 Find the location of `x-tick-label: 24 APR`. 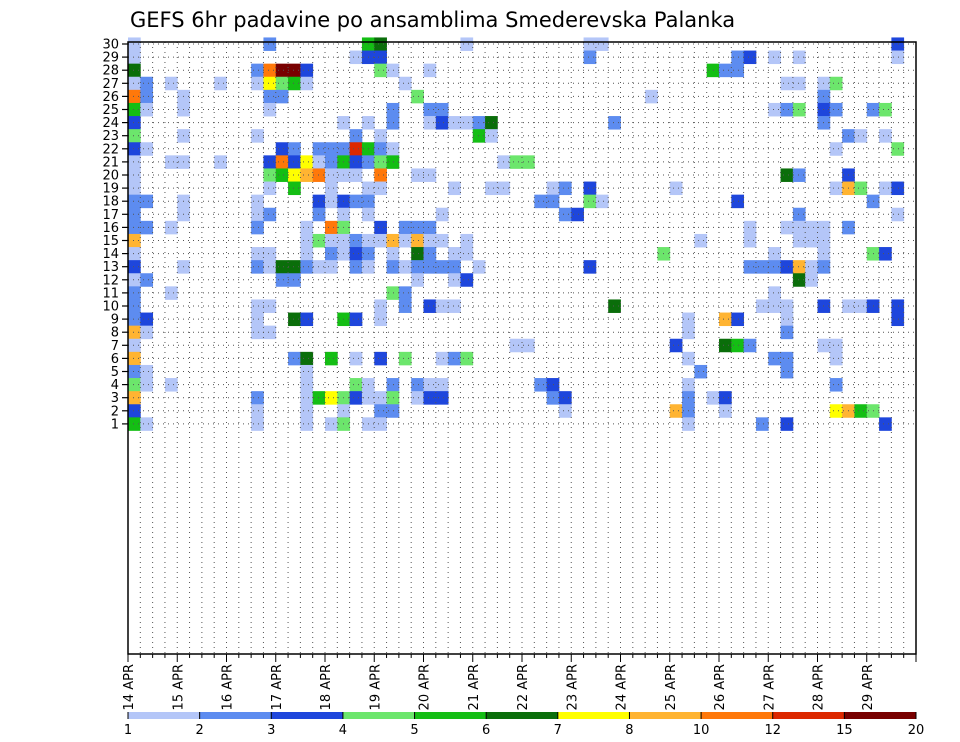

x-tick-label: 24 APR is located at coordinates (622, 687).